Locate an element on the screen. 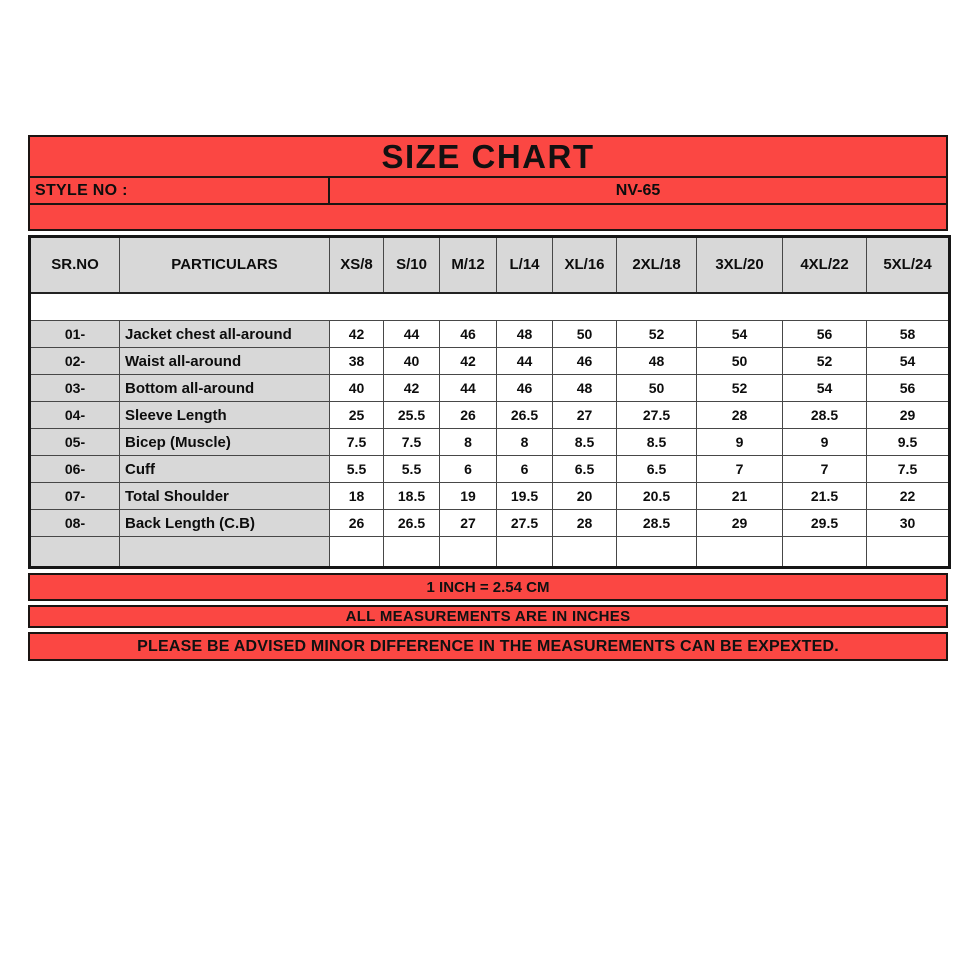 This screenshot has width=960, height=960. particulars-cell: Sleeve Length is located at coordinates (224, 415).